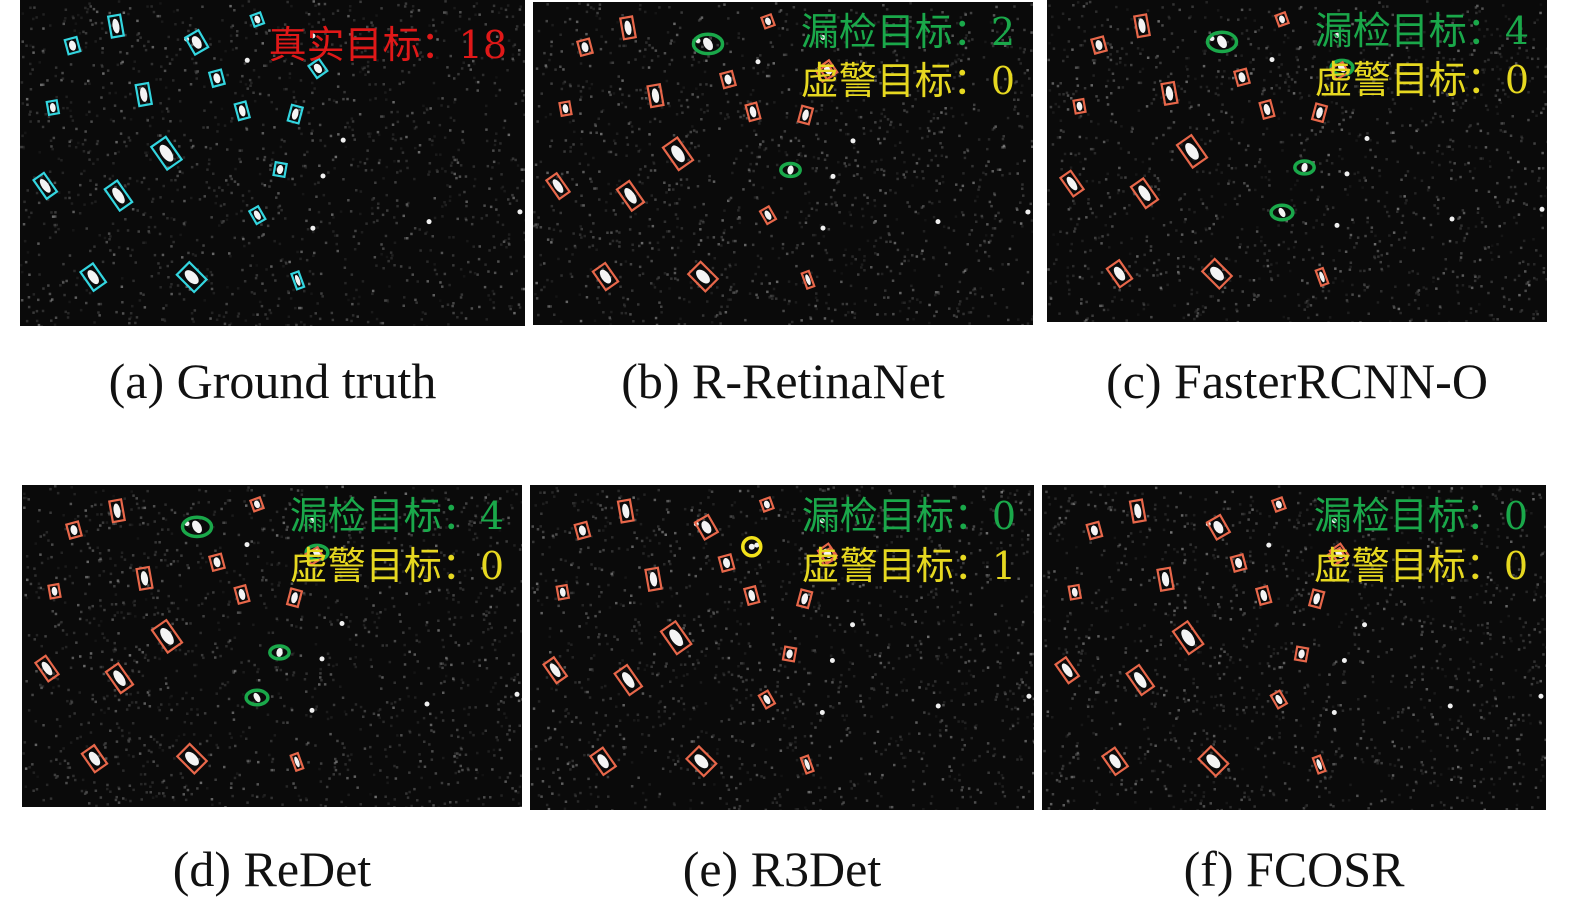  I want to click on panel-r3det: 漏检目标：0 虚警目标：1, so click(782, 647).